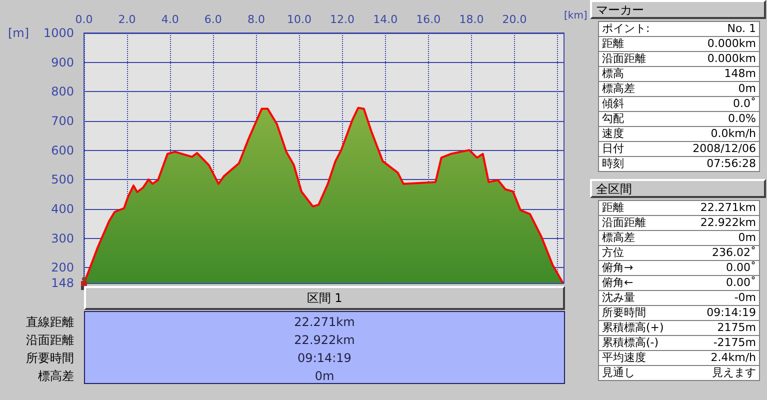 This screenshot has width=767, height=400. What do you see at coordinates (618, 283) in the screenshot?
I see `text: 俯角←` at bounding box center [618, 283].